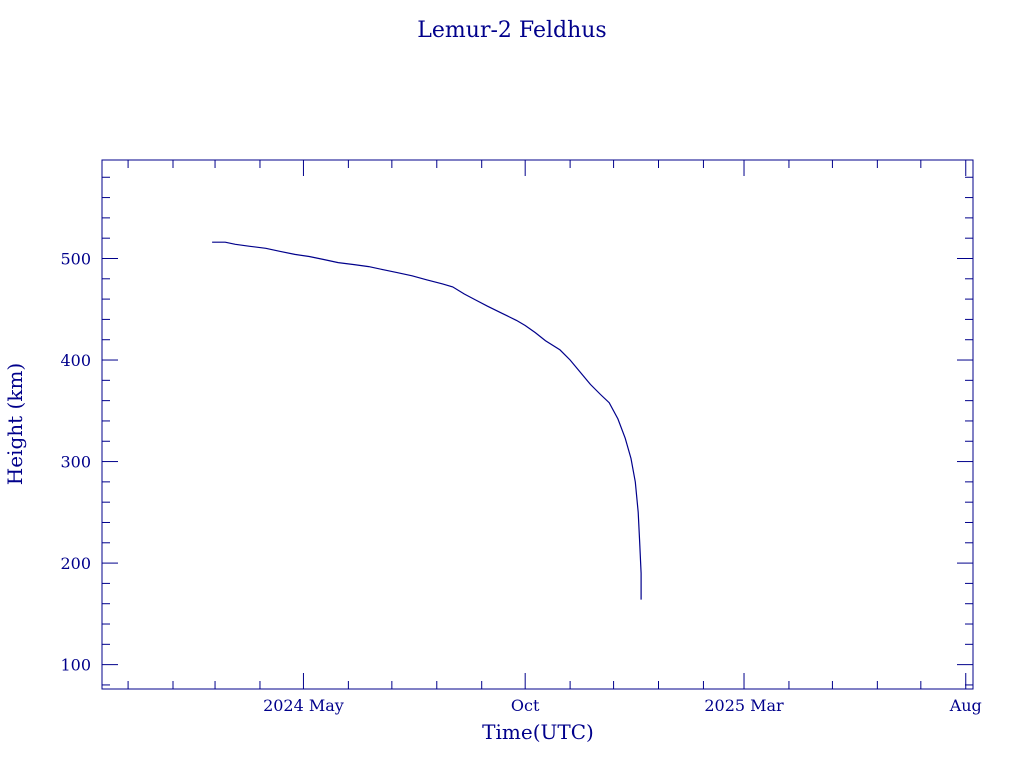 This screenshot has height=768, width=1024. What do you see at coordinates (525, 705) in the screenshot?
I see `x-tick-label: Oct` at bounding box center [525, 705].